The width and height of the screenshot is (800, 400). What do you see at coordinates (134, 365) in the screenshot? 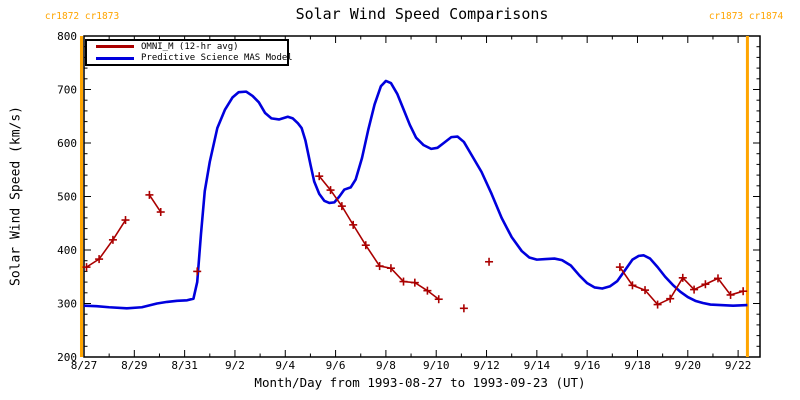
I see `x-tick-label: 8/29` at bounding box center [134, 365].